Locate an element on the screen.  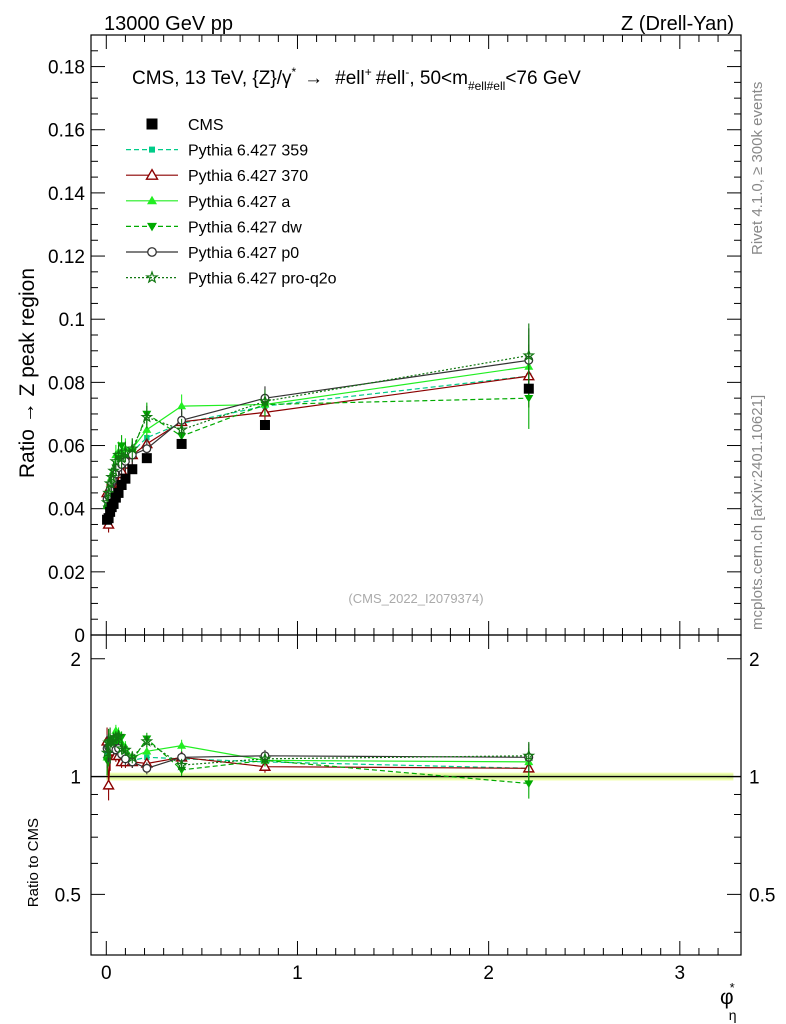
legend-entry: Pythia 6.427 370 is located at coordinates (217, 176).